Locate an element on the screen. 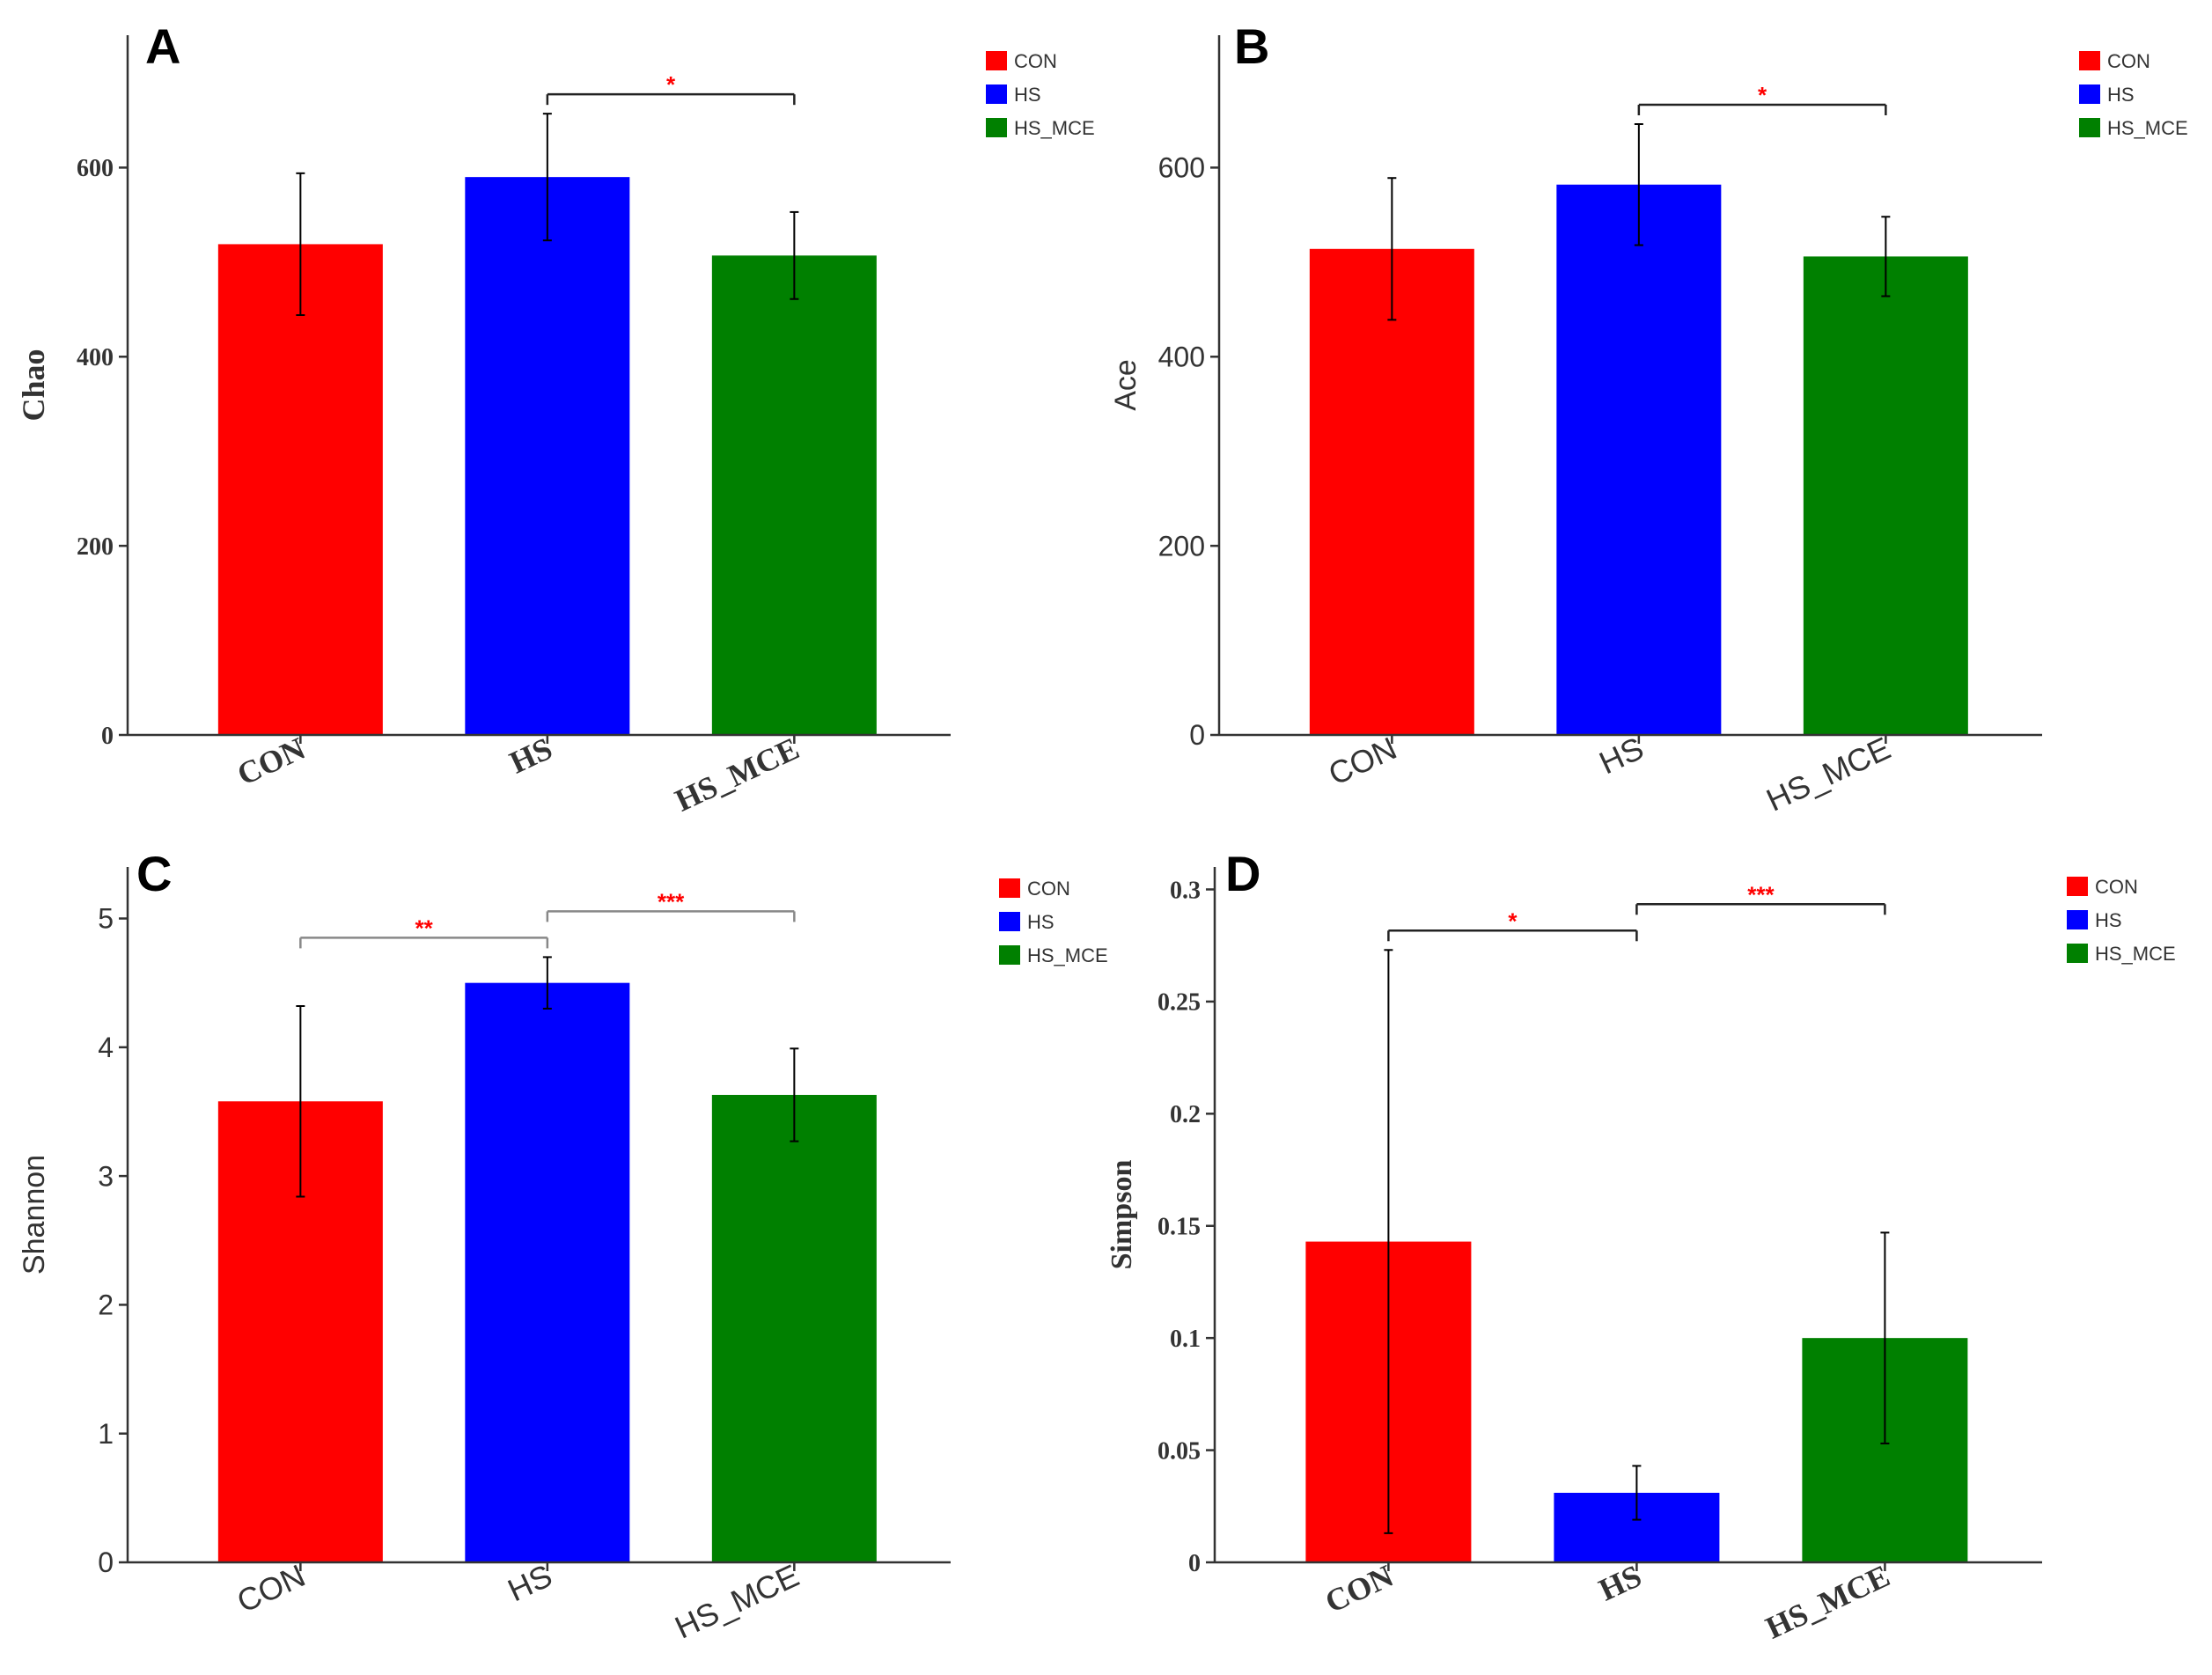  panel-label: C is located at coordinates (154, 873).